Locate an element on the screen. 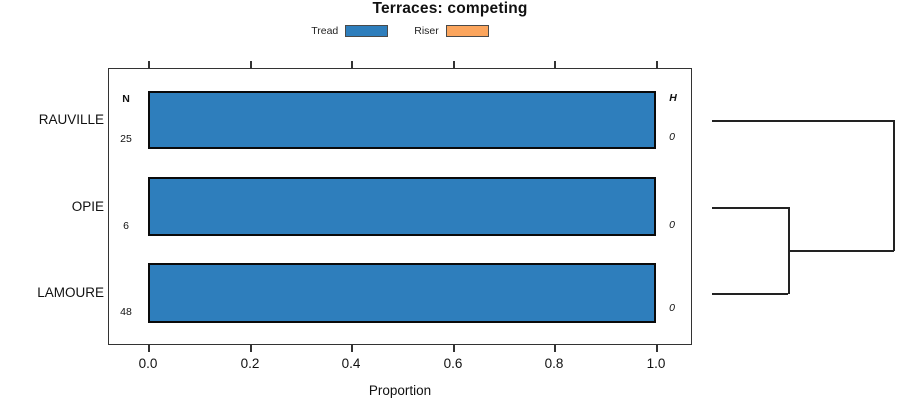  x-axis-tick-label: 1.0 is located at coordinates (656, 363).